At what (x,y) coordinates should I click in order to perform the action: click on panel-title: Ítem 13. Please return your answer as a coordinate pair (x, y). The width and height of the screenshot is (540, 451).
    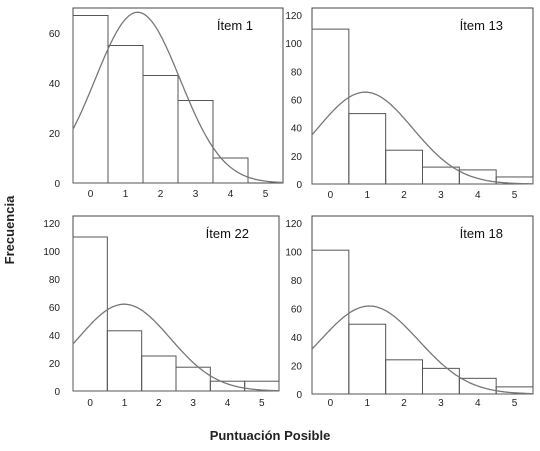
    Looking at the image, I should click on (481, 25).